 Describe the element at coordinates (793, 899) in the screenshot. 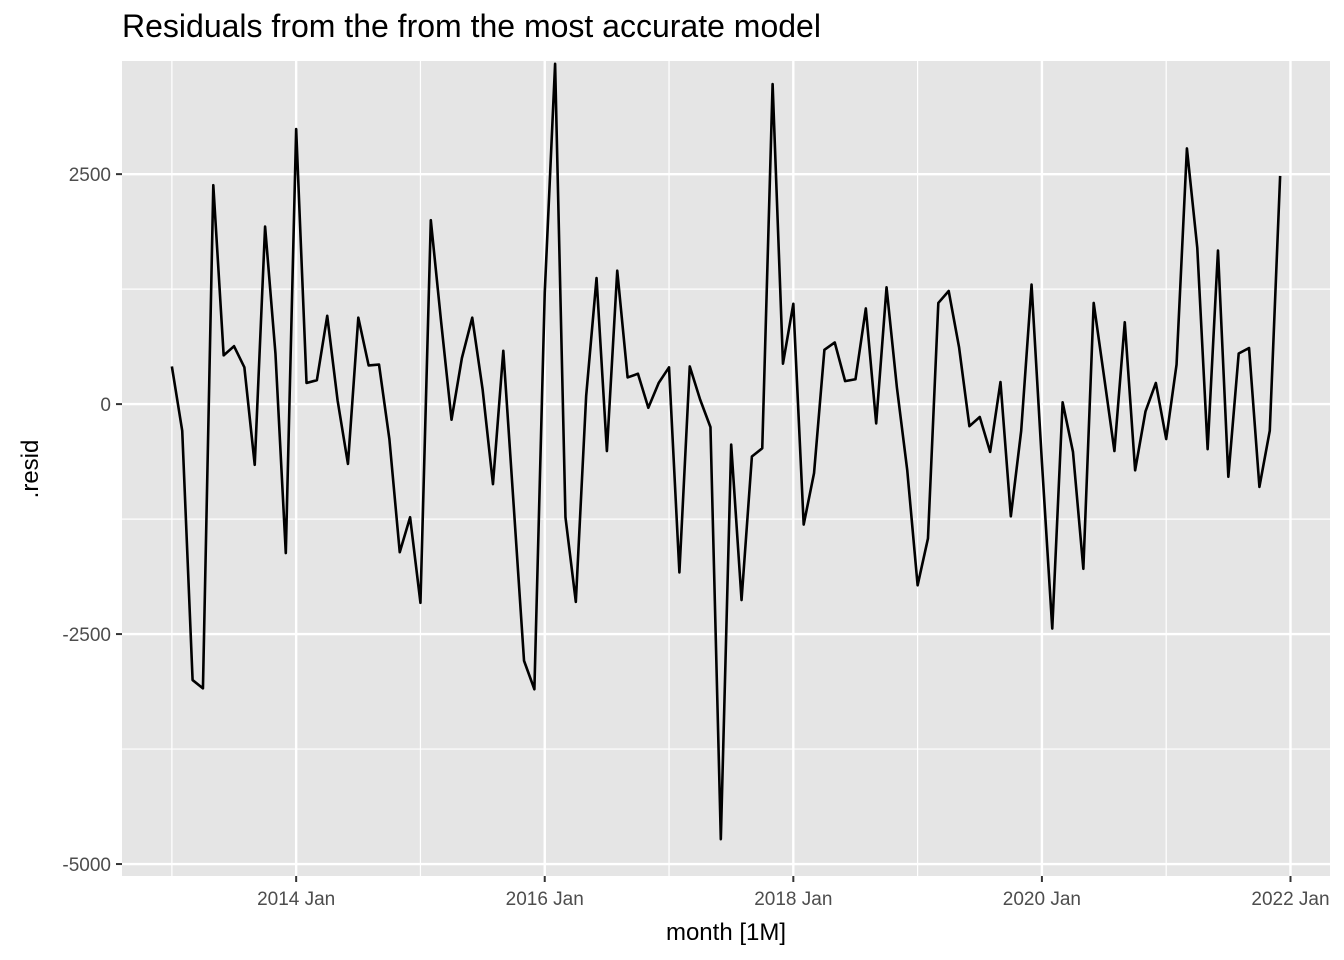

I see `x-tick-label: 2018 Jan` at that location.